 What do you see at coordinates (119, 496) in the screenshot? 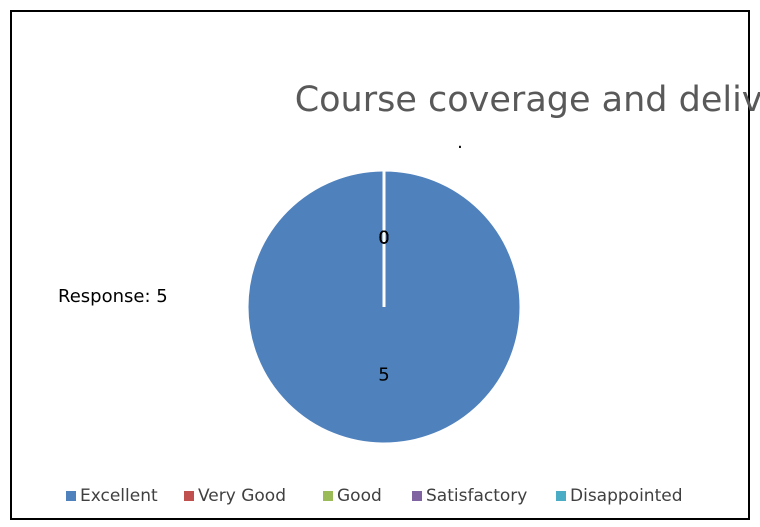
I see `legend-label: Excellent` at bounding box center [119, 496].